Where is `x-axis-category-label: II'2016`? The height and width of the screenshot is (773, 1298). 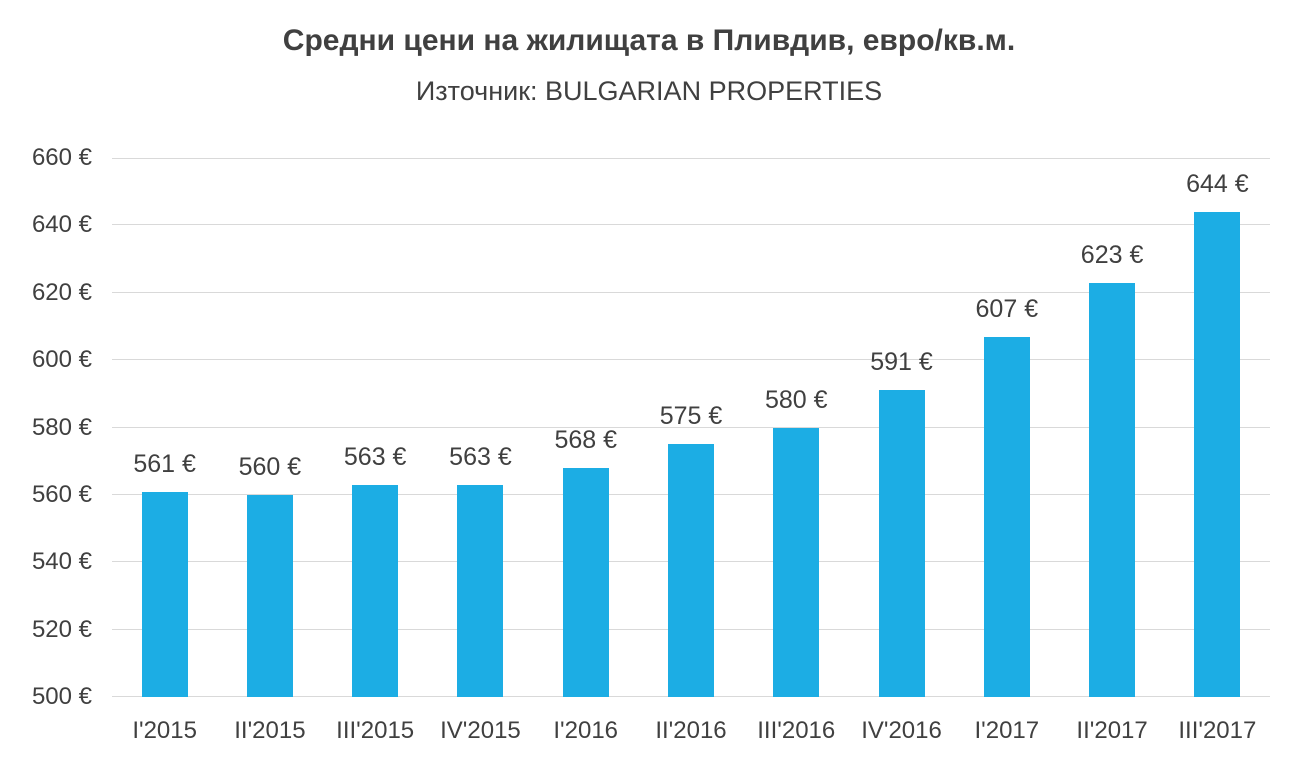 x-axis-category-label: II'2016 is located at coordinates (691, 730).